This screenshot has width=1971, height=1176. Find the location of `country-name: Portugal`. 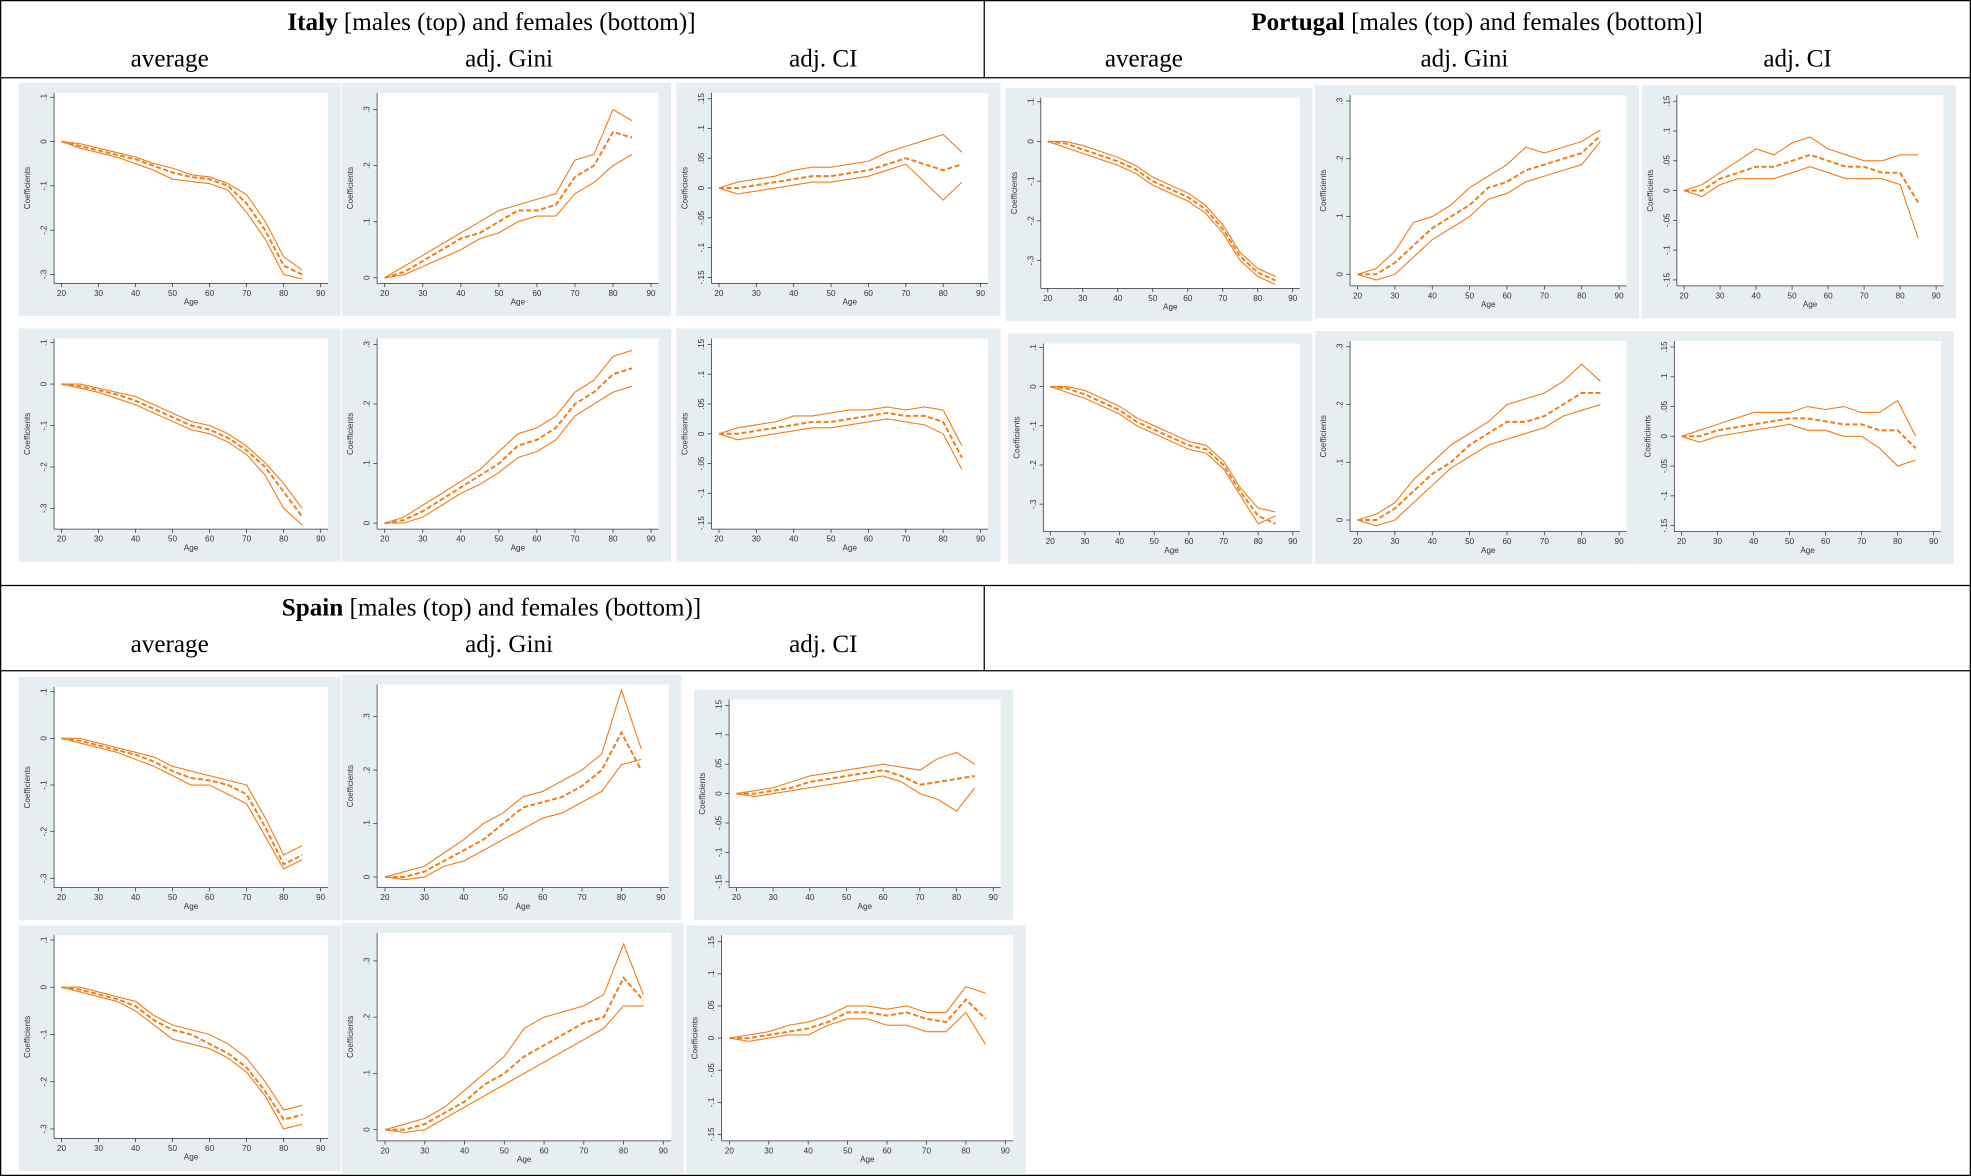

country-name: Portugal is located at coordinates (1298, 22).